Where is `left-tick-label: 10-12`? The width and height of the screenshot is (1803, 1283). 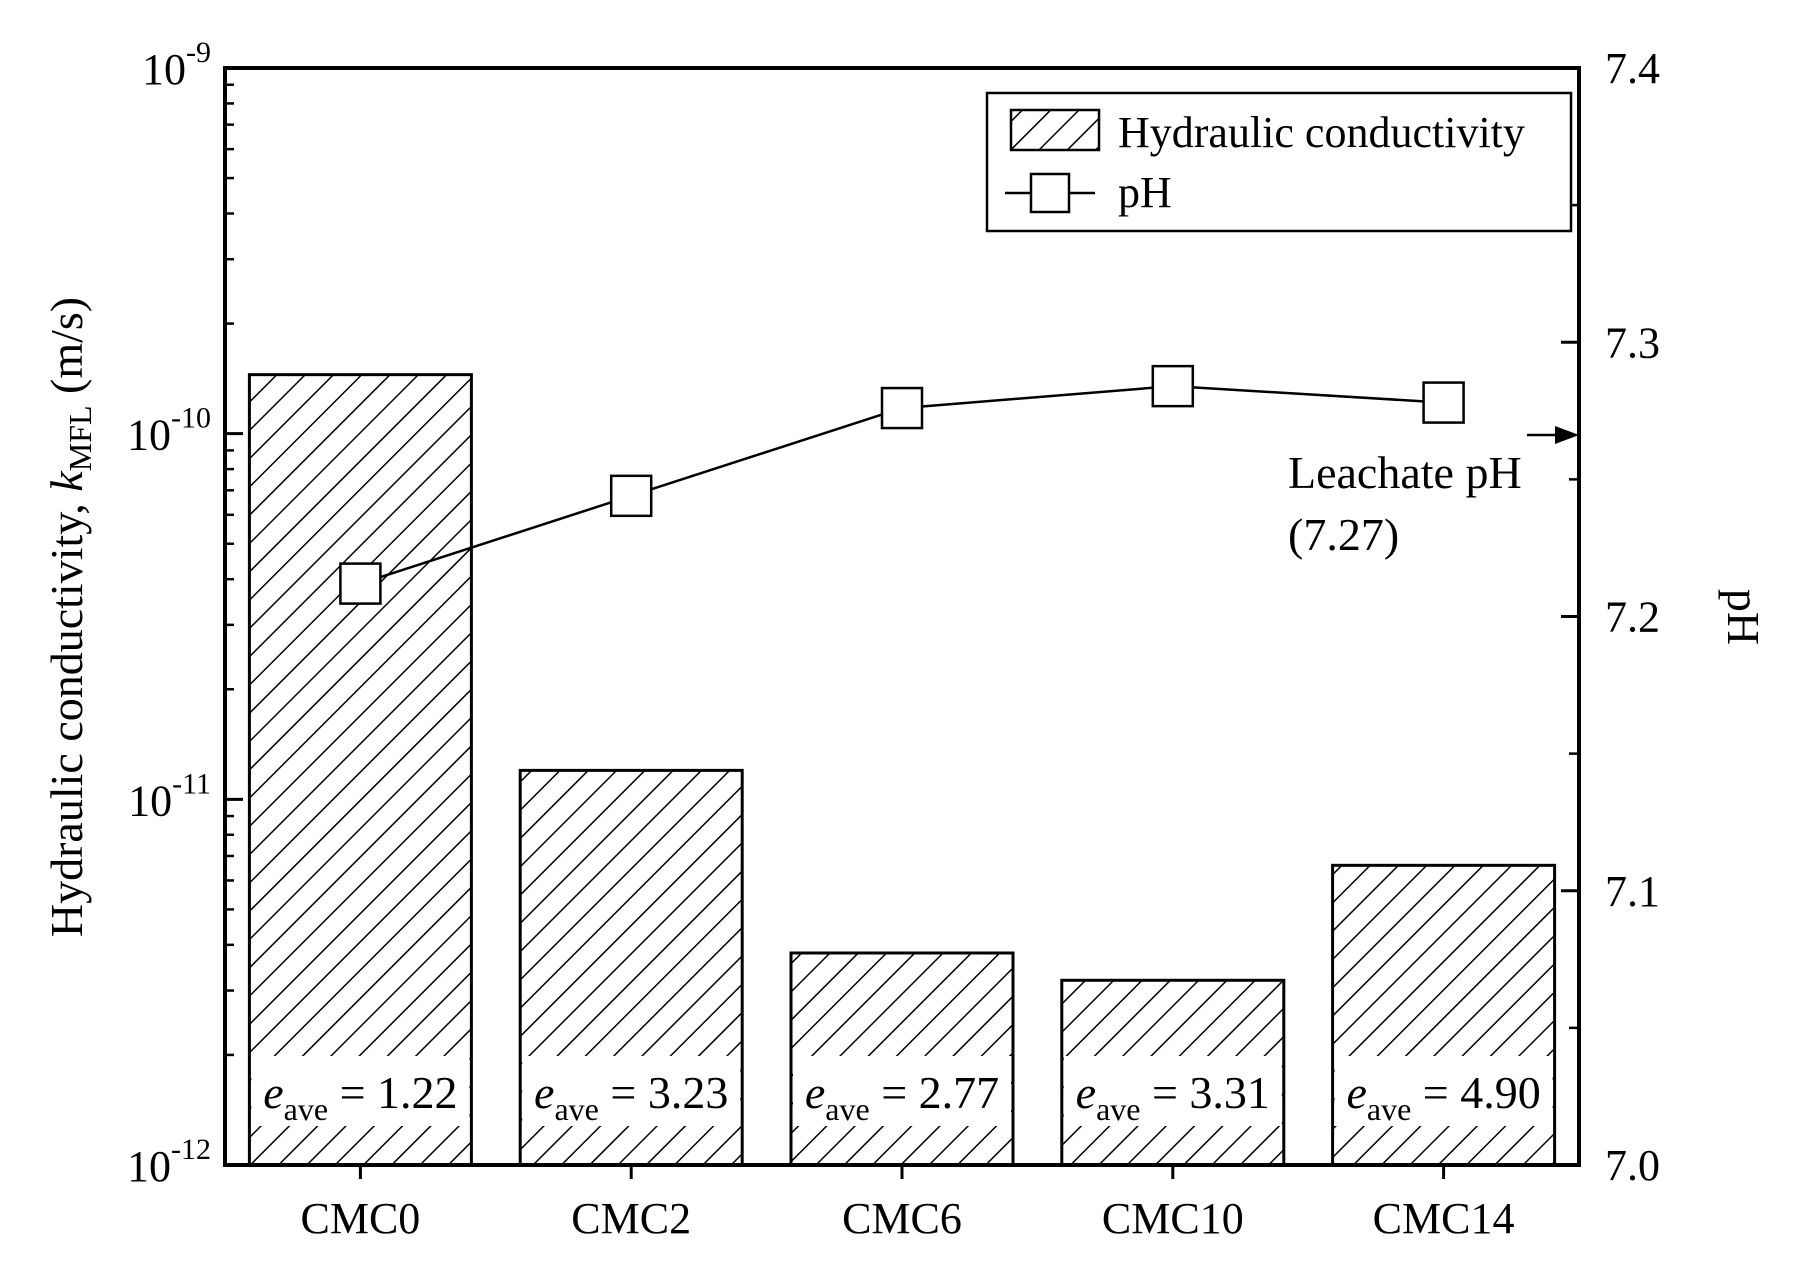
left-tick-label: 10-12 is located at coordinates (169, 1162).